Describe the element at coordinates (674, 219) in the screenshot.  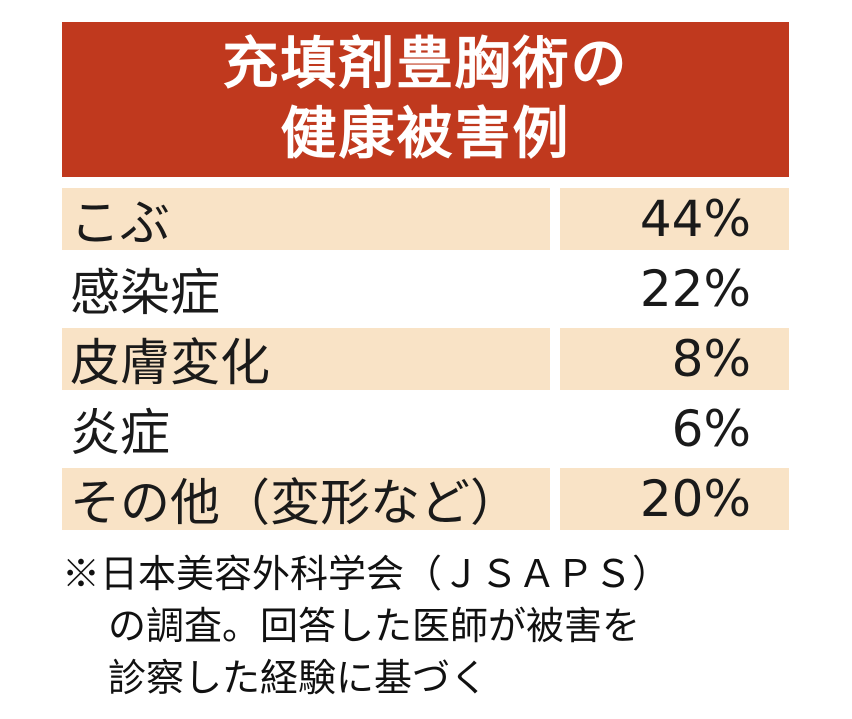
I see `row-value: 44%` at that location.